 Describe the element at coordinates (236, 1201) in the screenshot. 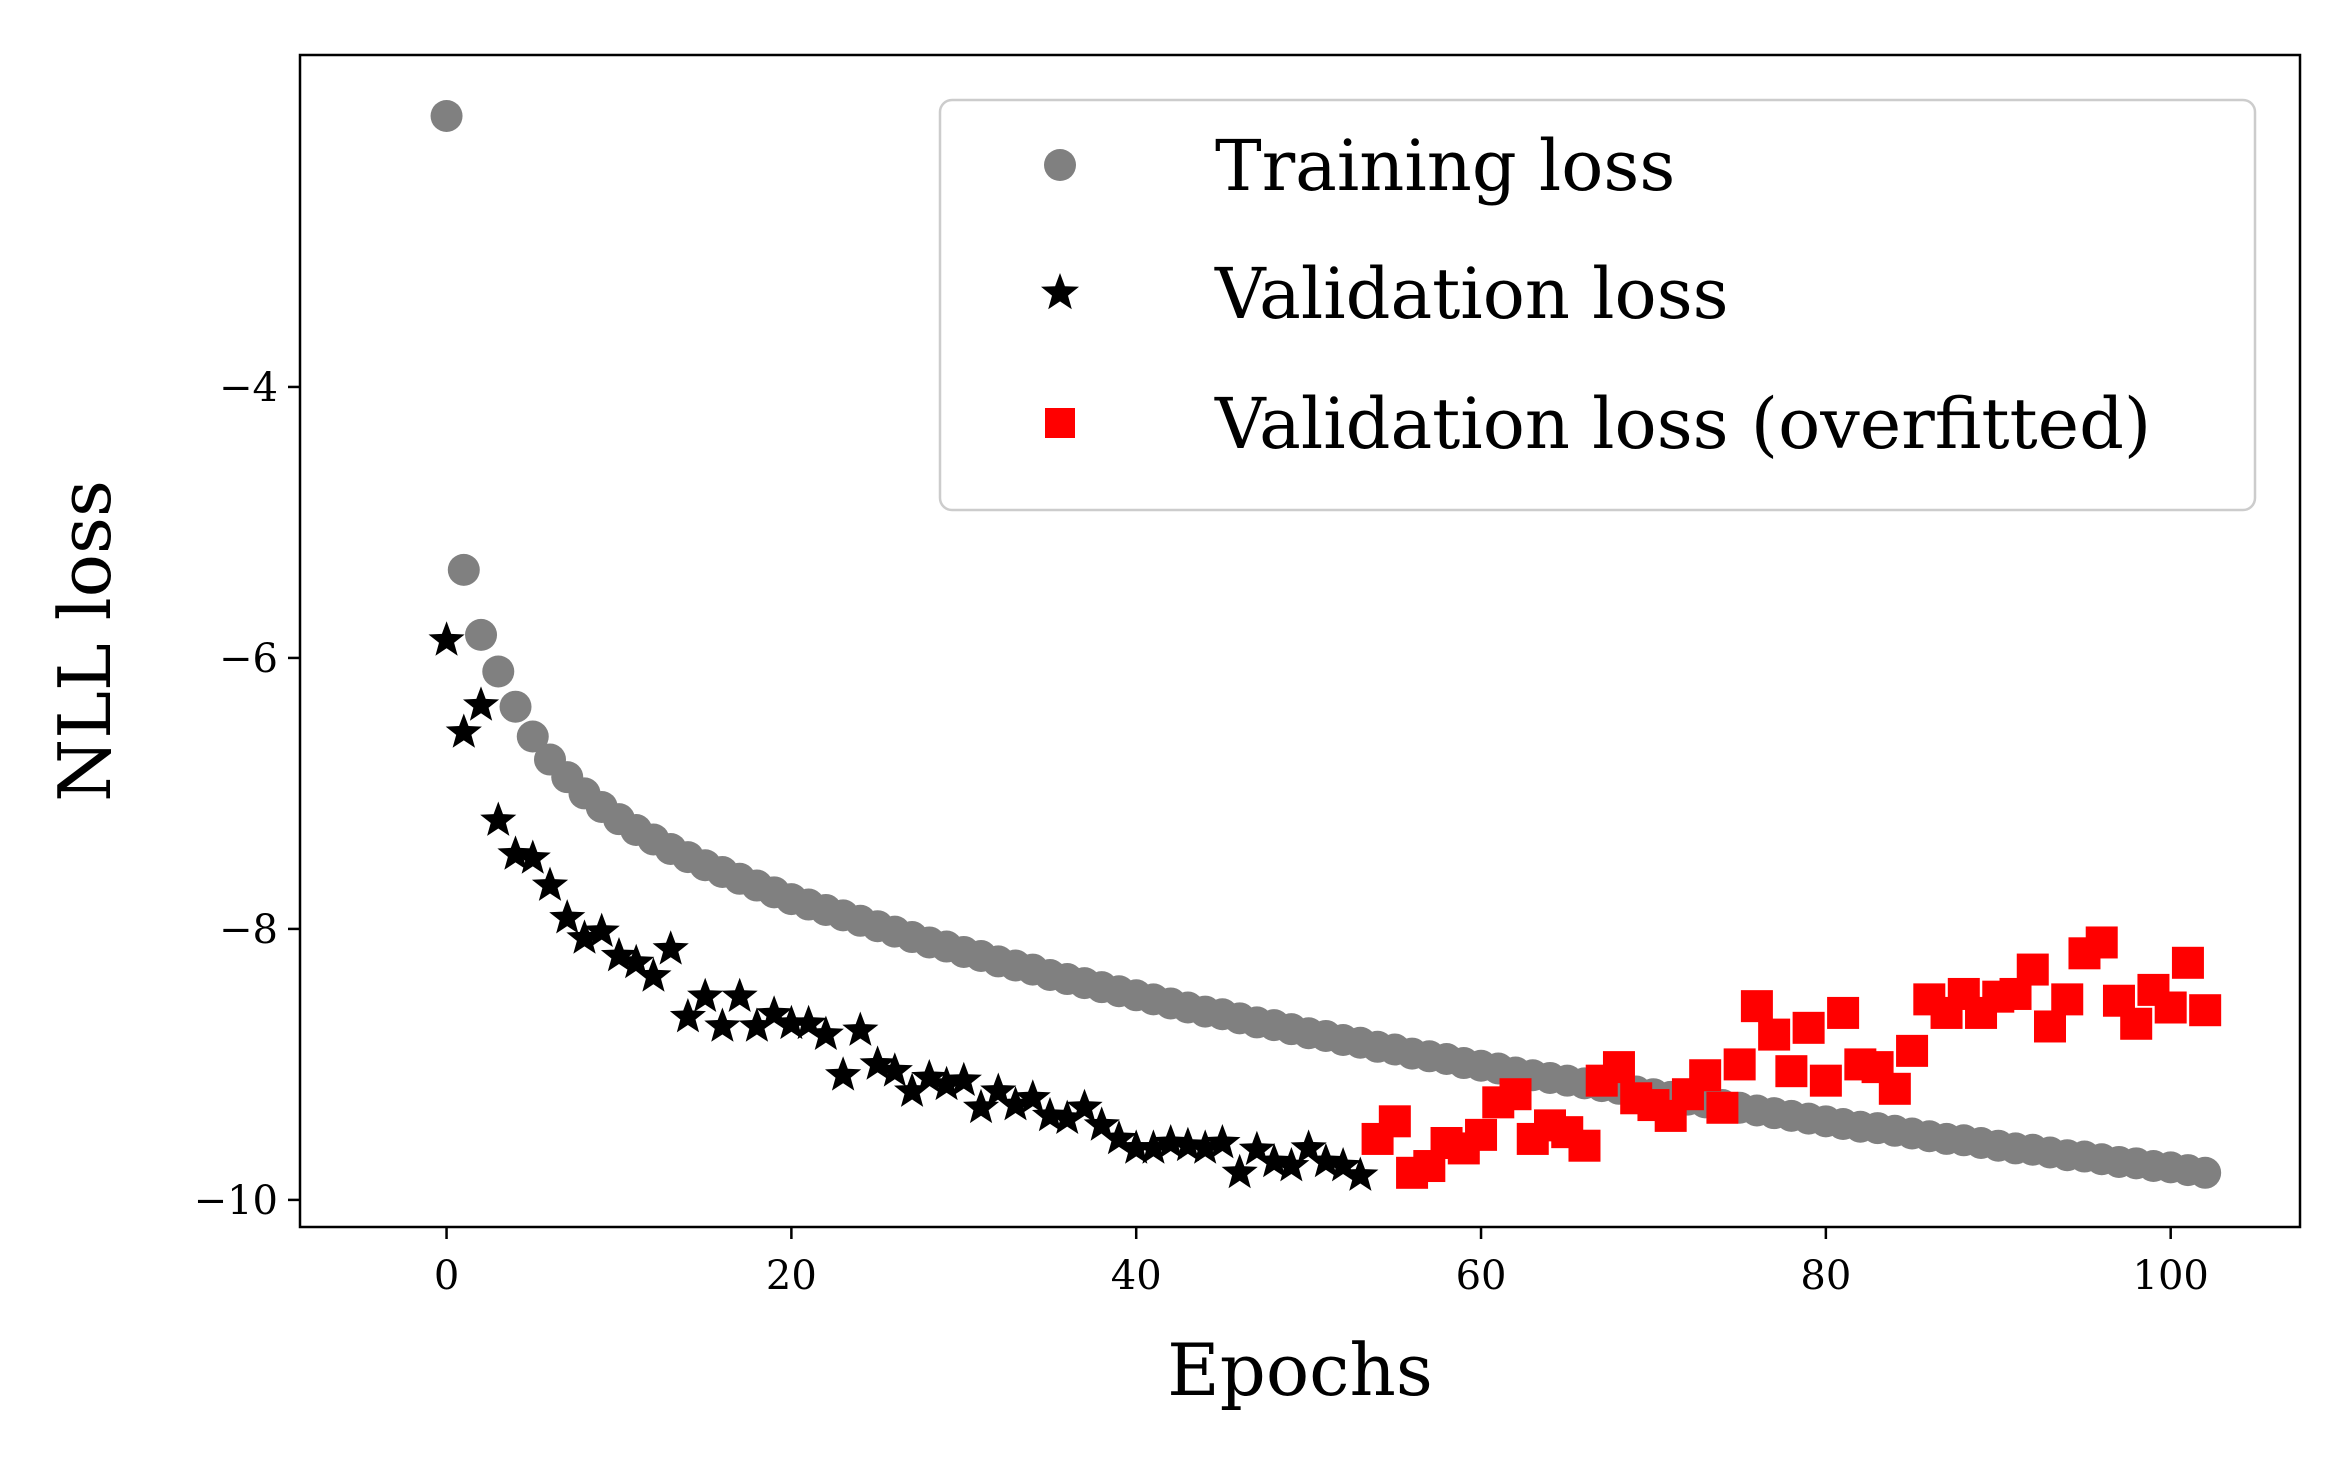

I see `y-tick-label: −10` at that location.